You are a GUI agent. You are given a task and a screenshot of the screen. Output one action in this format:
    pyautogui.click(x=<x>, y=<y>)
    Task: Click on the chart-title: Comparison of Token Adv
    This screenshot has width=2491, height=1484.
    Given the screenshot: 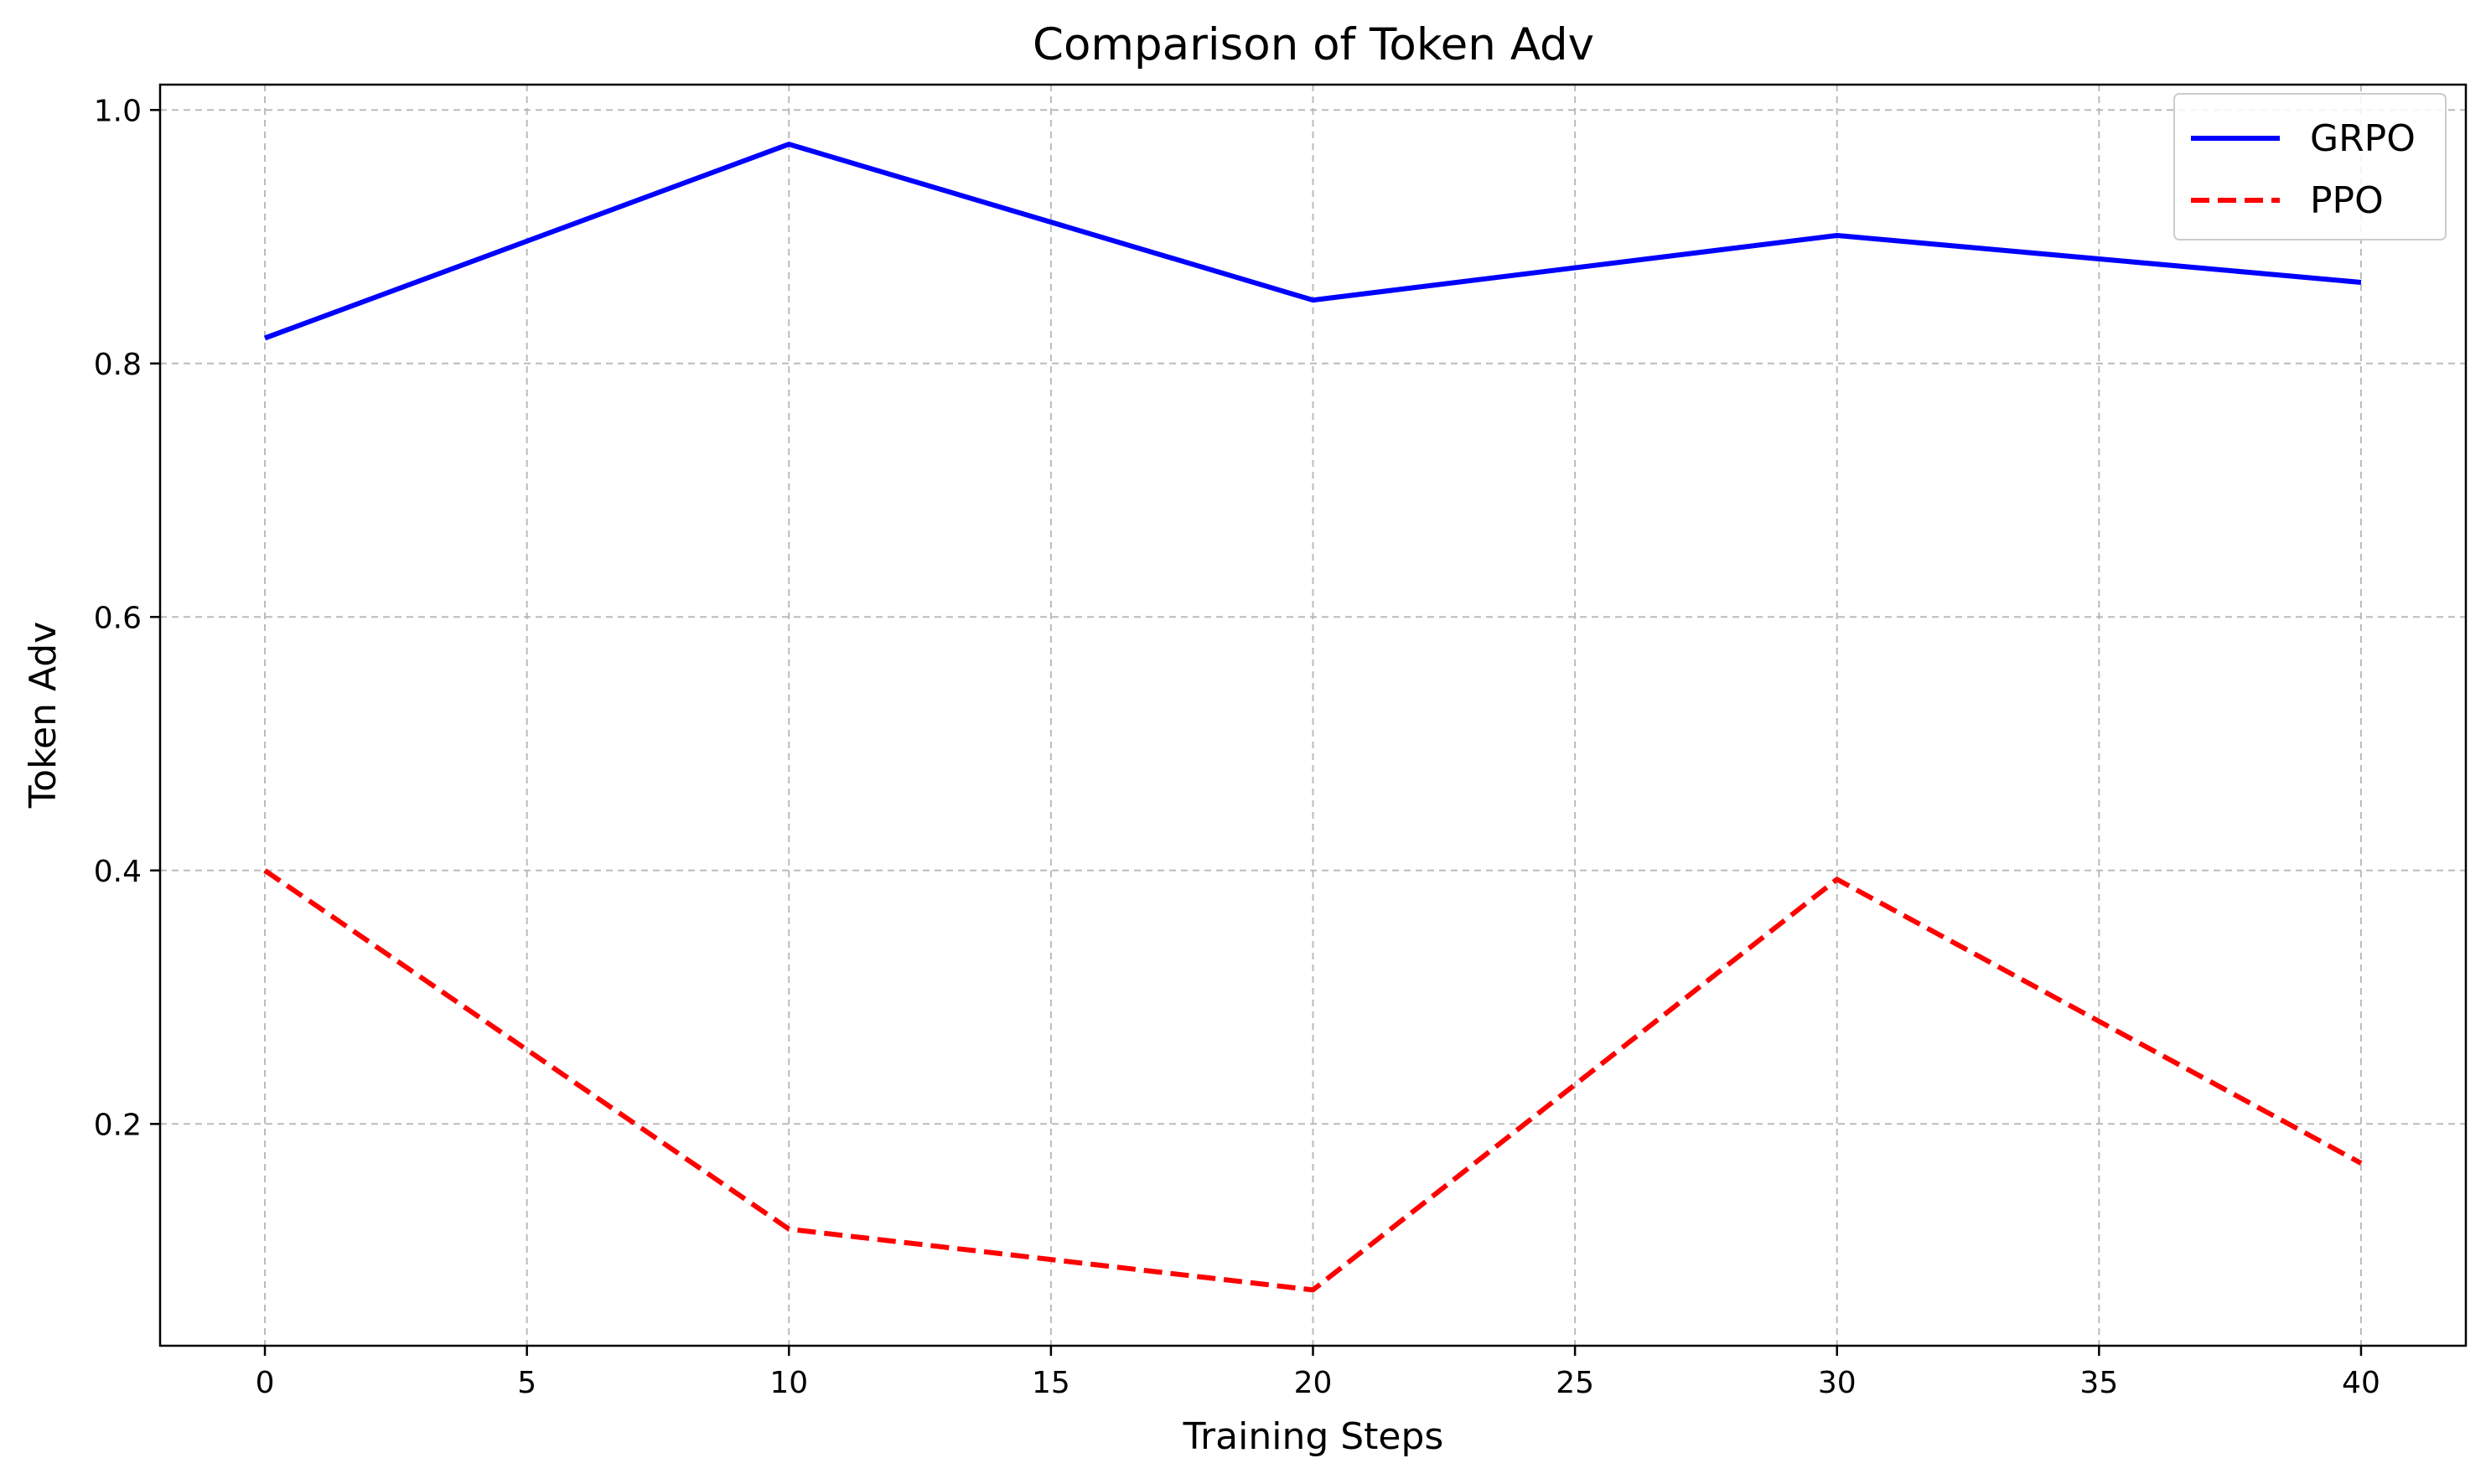 What is the action you would take?
    pyautogui.click(x=1313, y=44)
    